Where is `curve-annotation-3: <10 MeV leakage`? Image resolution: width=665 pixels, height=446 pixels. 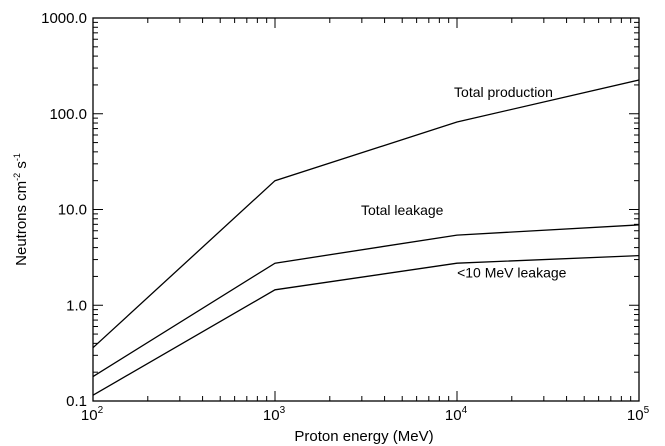 curve-annotation-3: <10 MeV leakage is located at coordinates (512, 272).